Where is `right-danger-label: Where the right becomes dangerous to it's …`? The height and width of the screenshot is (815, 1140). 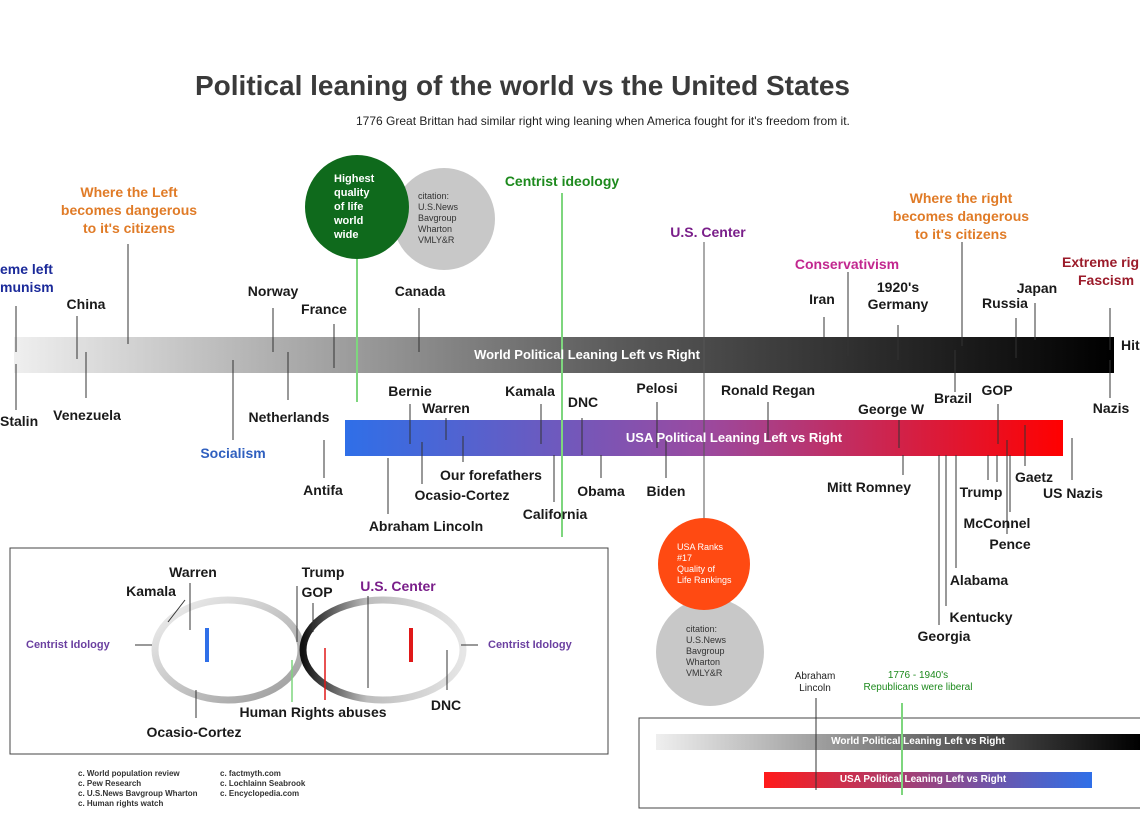 right-danger-label: Where the right becomes dangerous to it's … is located at coordinates (961, 216).